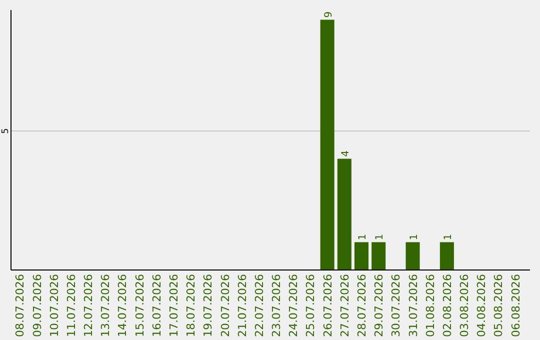  What do you see at coordinates (20, 305) in the screenshot?
I see `x-tick-label: 08.07.2026` at bounding box center [20, 305].